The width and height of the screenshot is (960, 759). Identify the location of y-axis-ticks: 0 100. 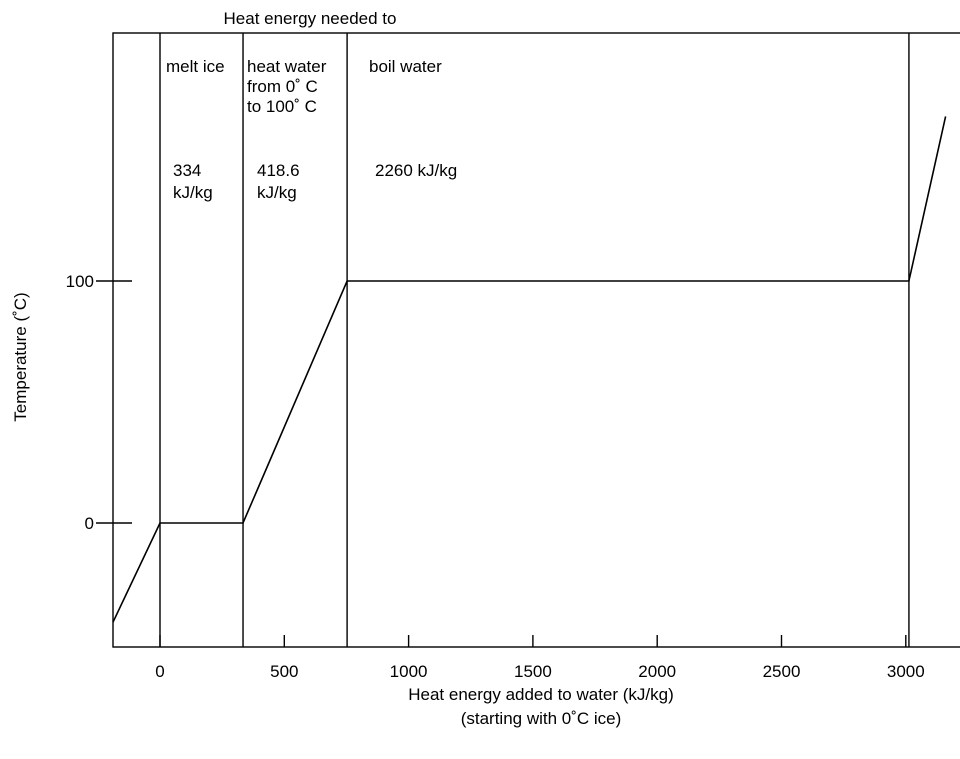
(99, 402).